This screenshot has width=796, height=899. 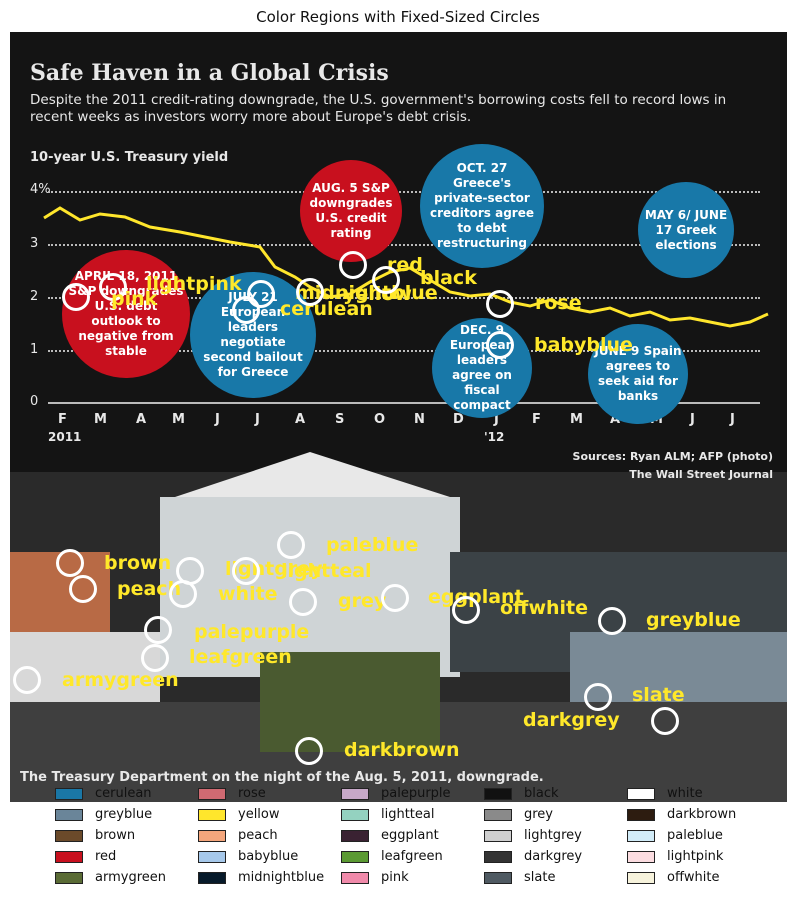 I want to click on year-label: '12, so click(x=494, y=437).